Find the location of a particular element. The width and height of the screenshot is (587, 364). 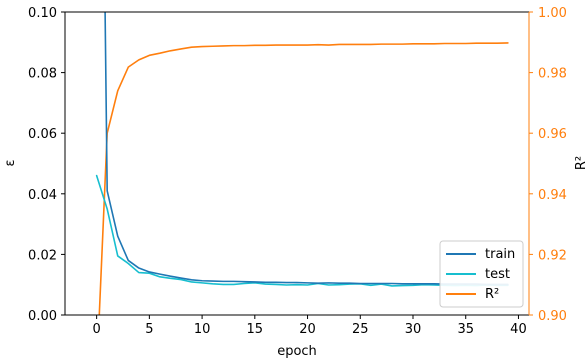

legend: train test R² is located at coordinates (481, 274).